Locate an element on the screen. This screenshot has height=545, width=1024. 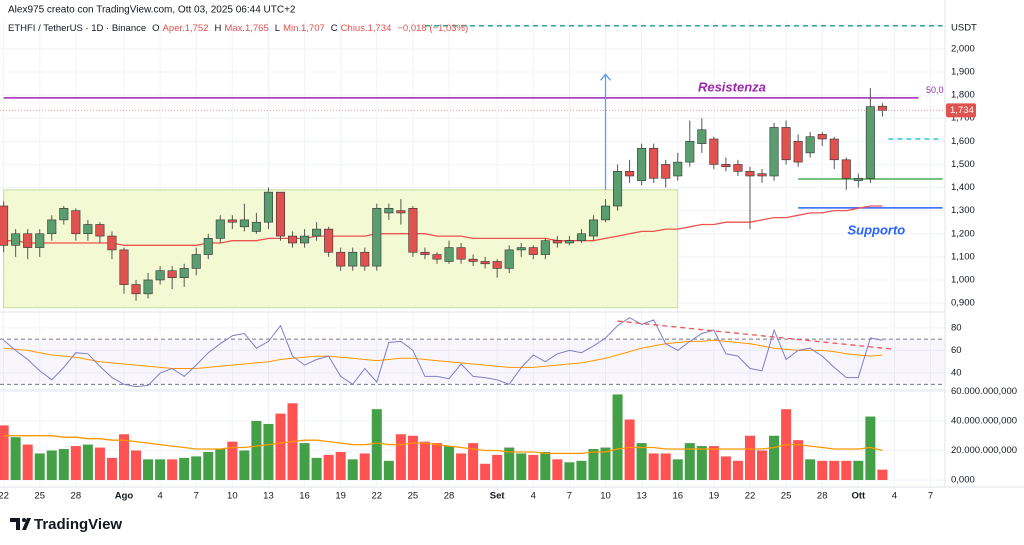
moving-average is located at coordinates (443, 225).